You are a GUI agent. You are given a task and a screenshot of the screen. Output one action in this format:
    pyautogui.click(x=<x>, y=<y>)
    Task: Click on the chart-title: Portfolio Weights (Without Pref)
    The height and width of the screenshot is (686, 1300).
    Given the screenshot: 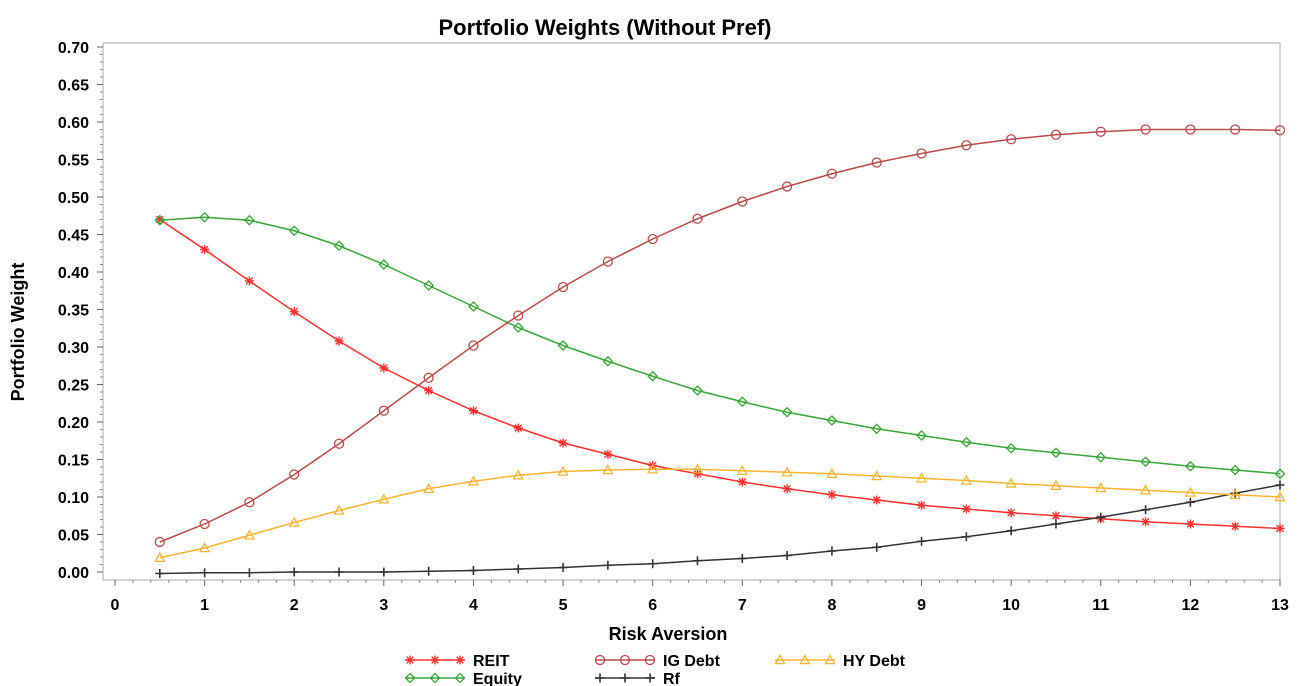 What is the action you would take?
    pyautogui.click(x=604, y=27)
    